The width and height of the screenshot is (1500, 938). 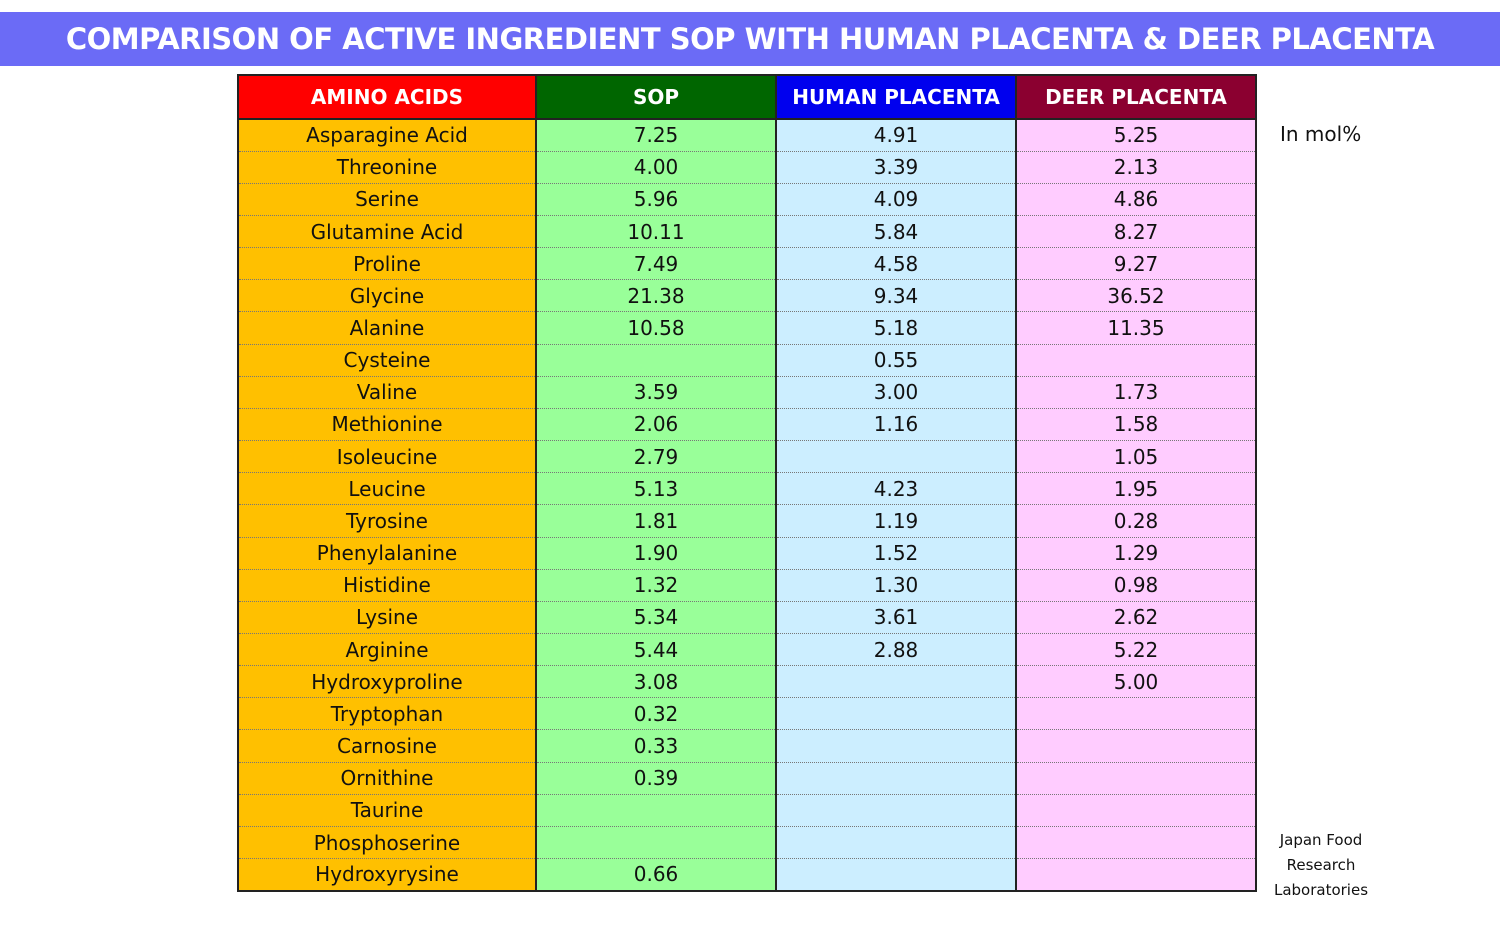 I want to click on value-cell: 9.27, so click(x=1136, y=264).